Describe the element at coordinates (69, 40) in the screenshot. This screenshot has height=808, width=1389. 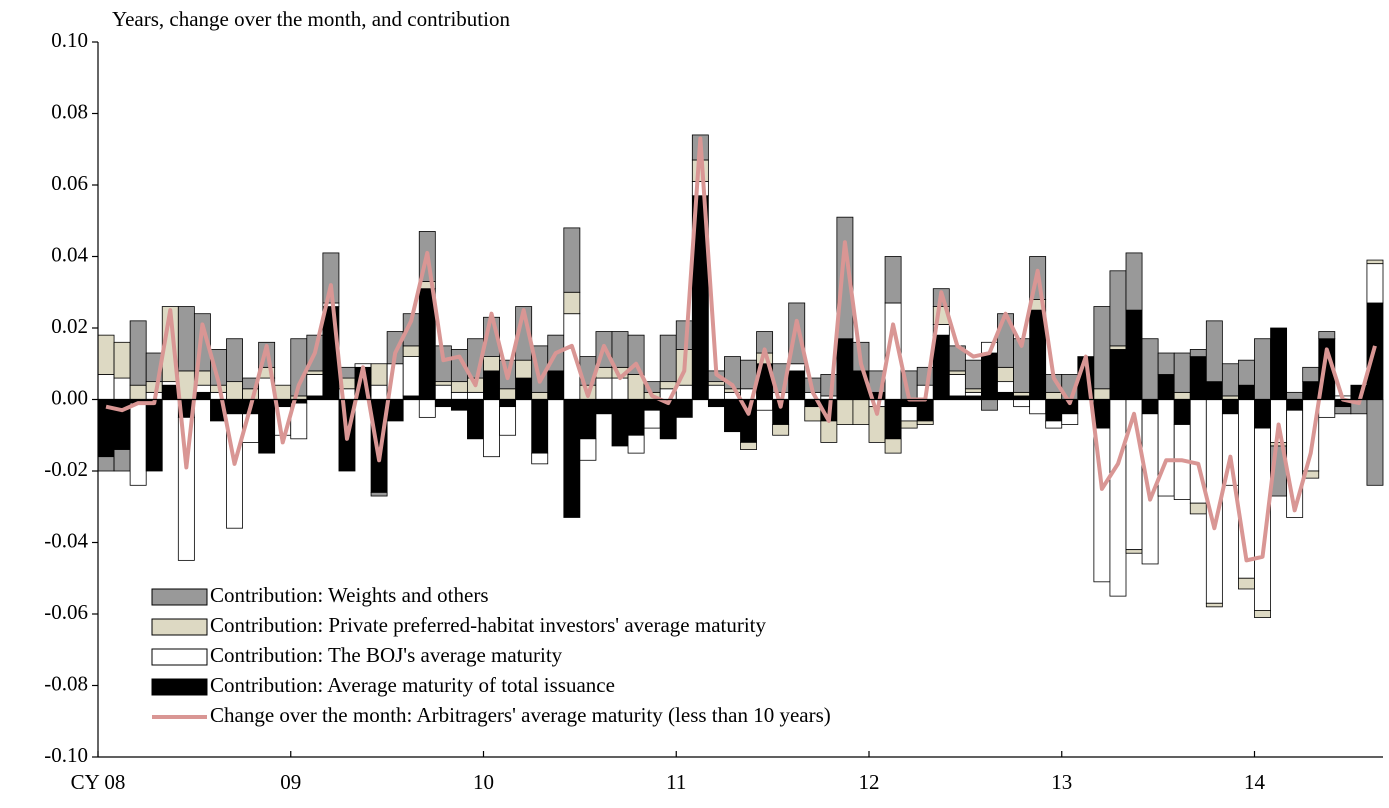
I see `y-tick-label: 0.10` at that location.